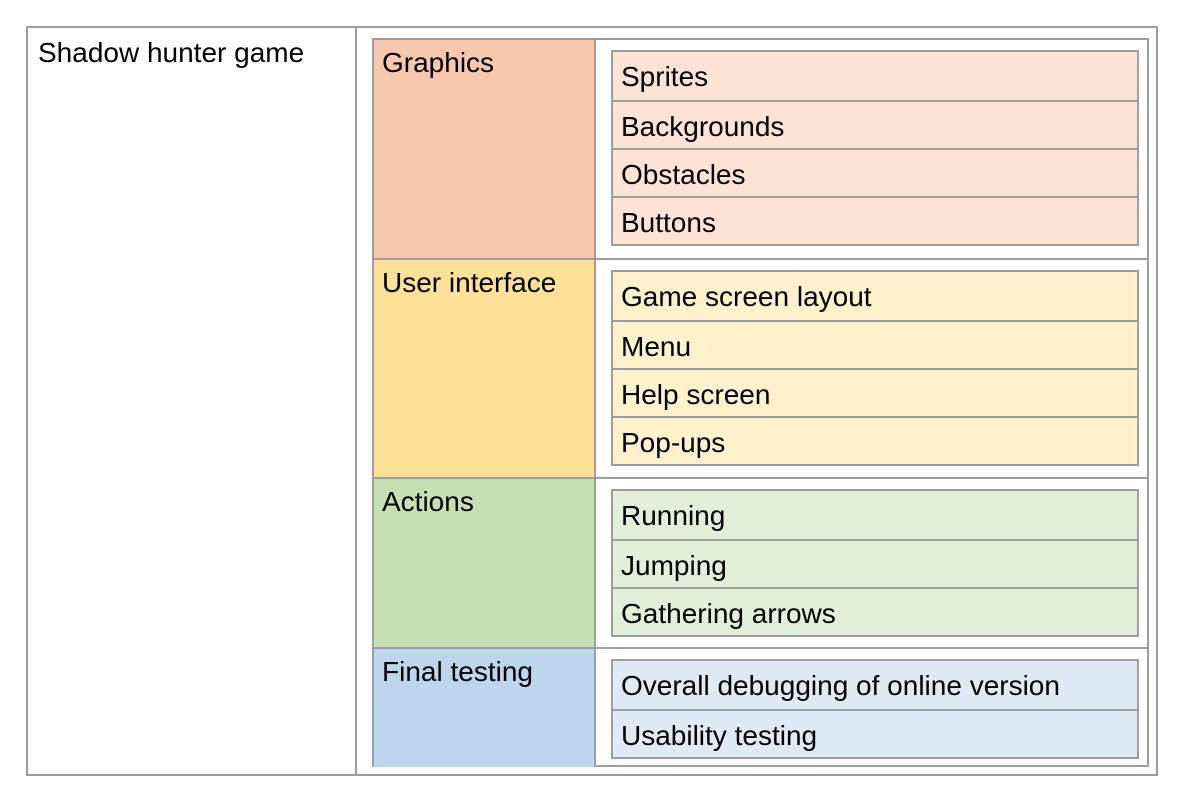 Image resolution: width=1190 pixels, height=804 pixels. Describe the element at coordinates (485, 149) in the screenshot. I see `category-graphics: Graphics` at that location.